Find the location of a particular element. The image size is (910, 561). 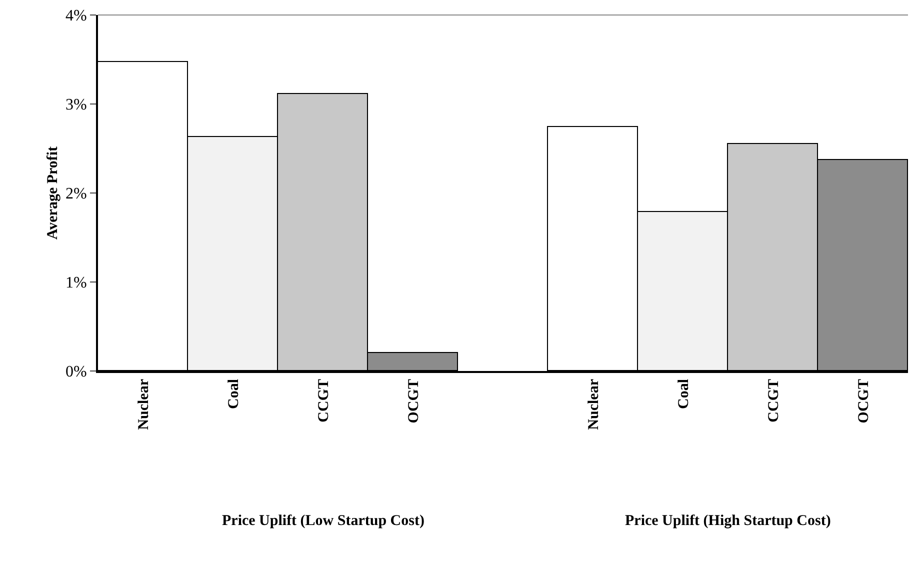

text: Price Uplift (Low Startup Cost) is located at coordinates (323, 521).